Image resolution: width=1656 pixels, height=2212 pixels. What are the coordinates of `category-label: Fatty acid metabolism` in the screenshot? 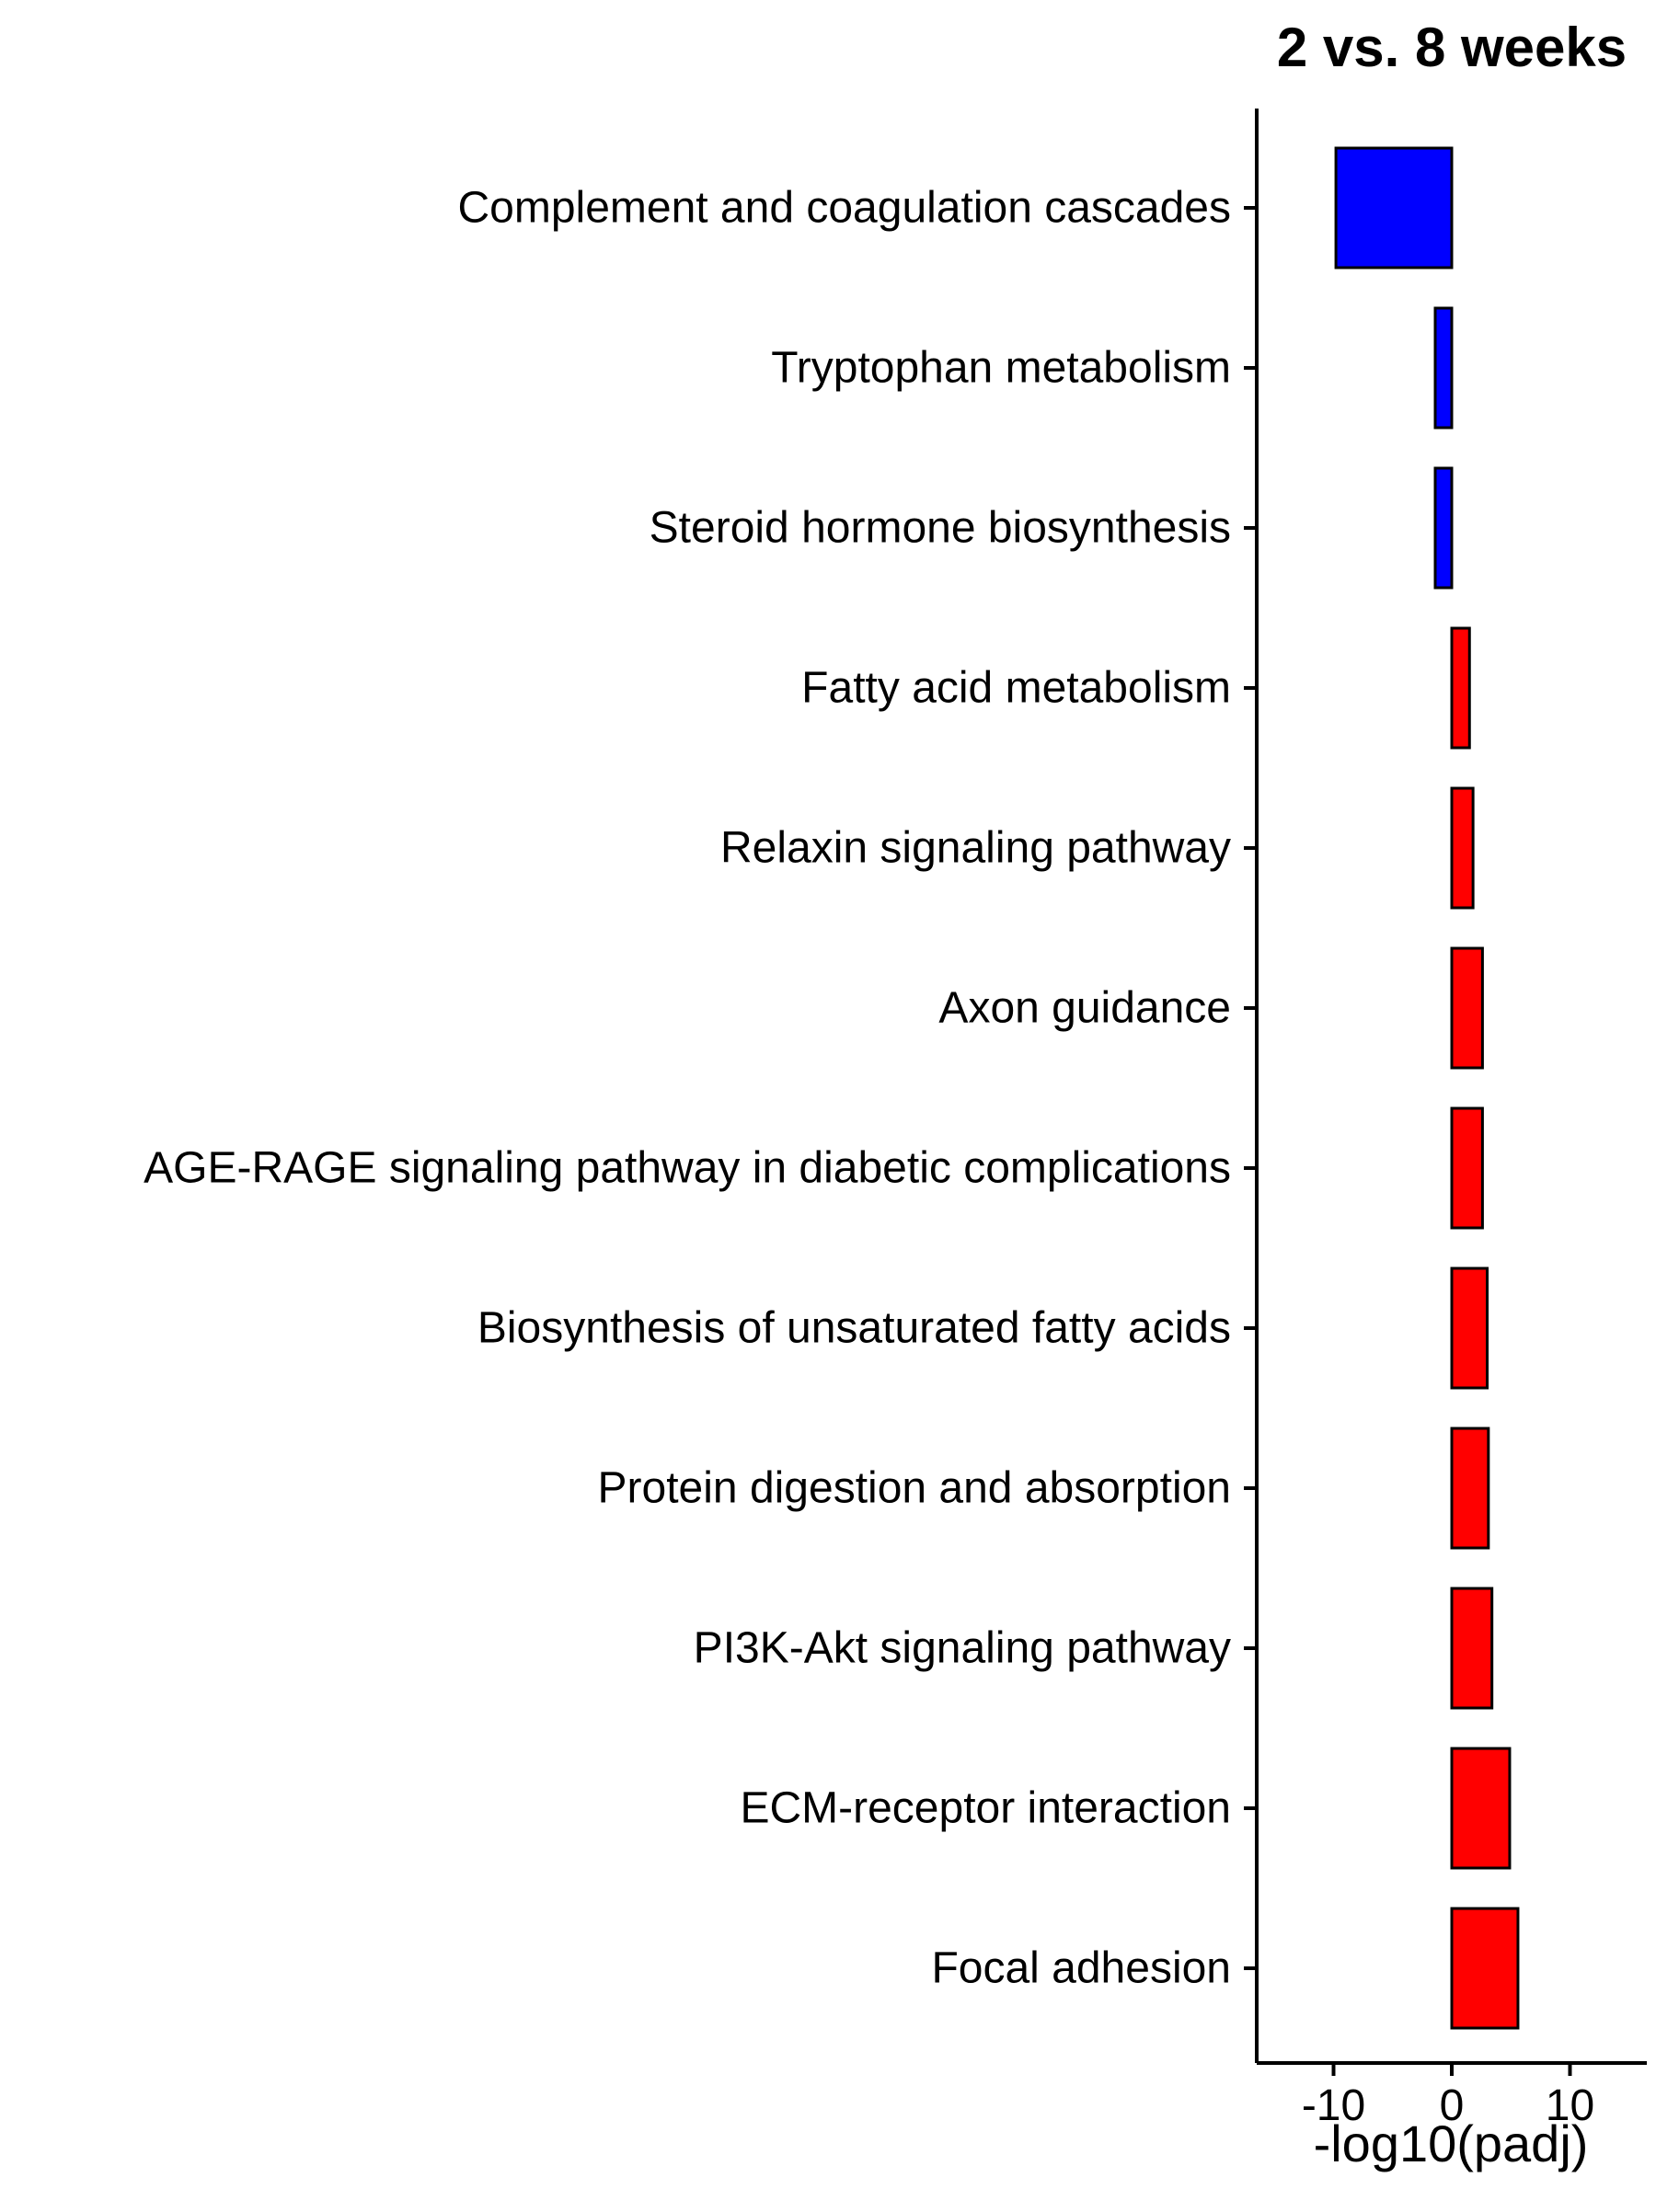 It's located at (1016, 688).